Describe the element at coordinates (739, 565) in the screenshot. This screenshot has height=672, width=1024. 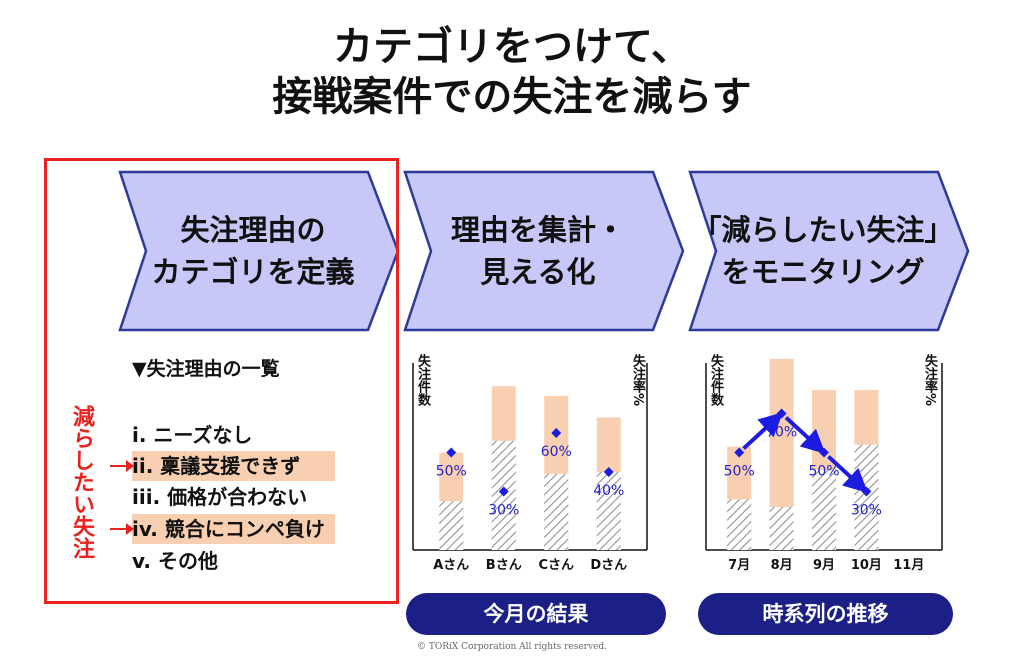
I see `chart2-tick-label: 7月` at that location.